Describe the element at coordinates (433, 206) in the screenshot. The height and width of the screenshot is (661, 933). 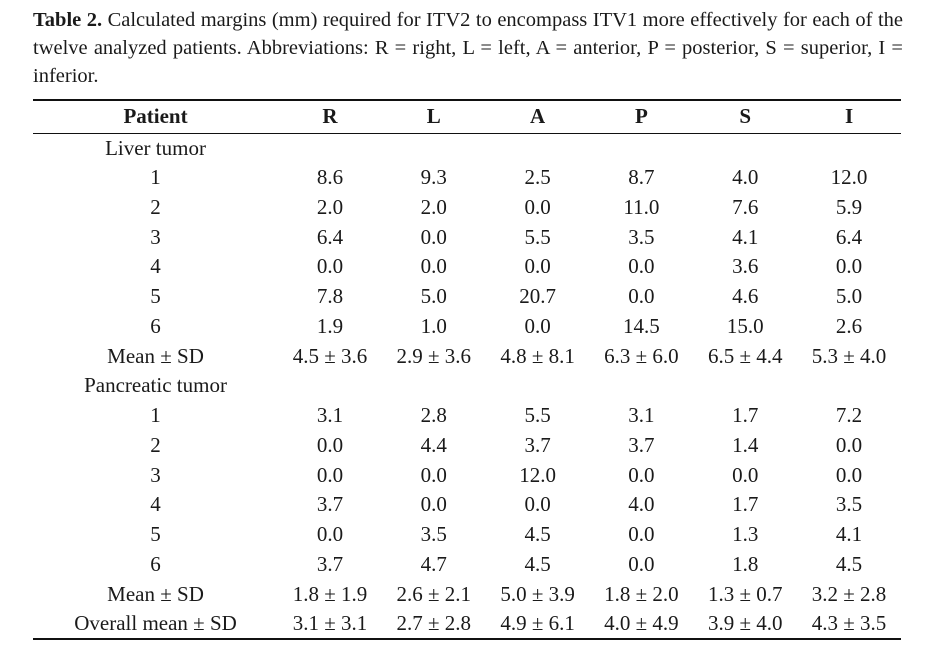
I see `cell-l: 2.0` at that location.